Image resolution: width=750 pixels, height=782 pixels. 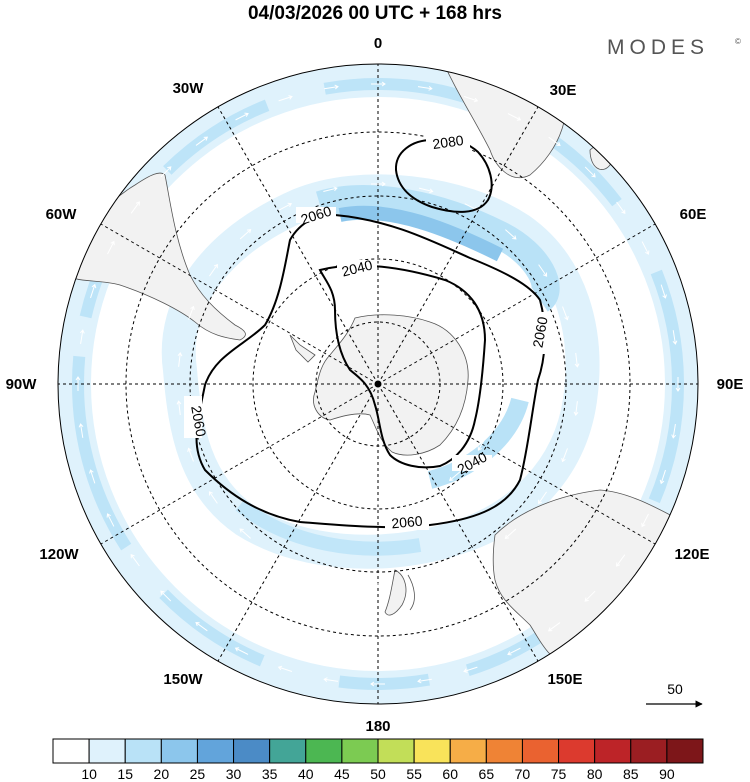 What do you see at coordinates (539, 332) in the screenshot?
I see `contour-label-2060-b: 2060` at bounding box center [539, 332].